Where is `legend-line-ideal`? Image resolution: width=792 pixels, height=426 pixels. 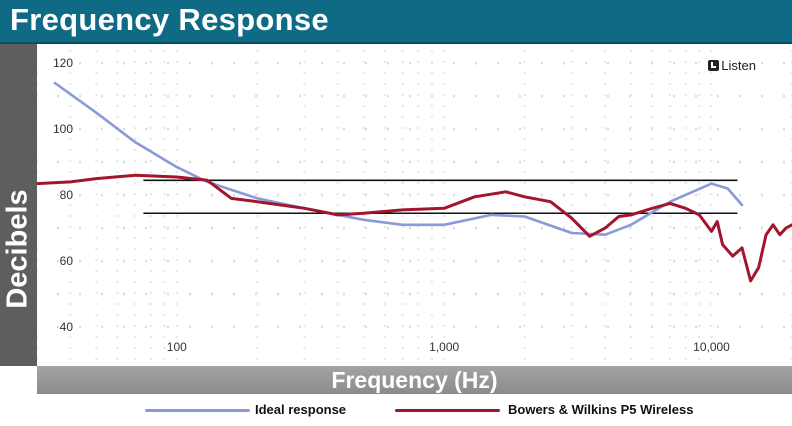 legend-line-ideal is located at coordinates (197, 410).